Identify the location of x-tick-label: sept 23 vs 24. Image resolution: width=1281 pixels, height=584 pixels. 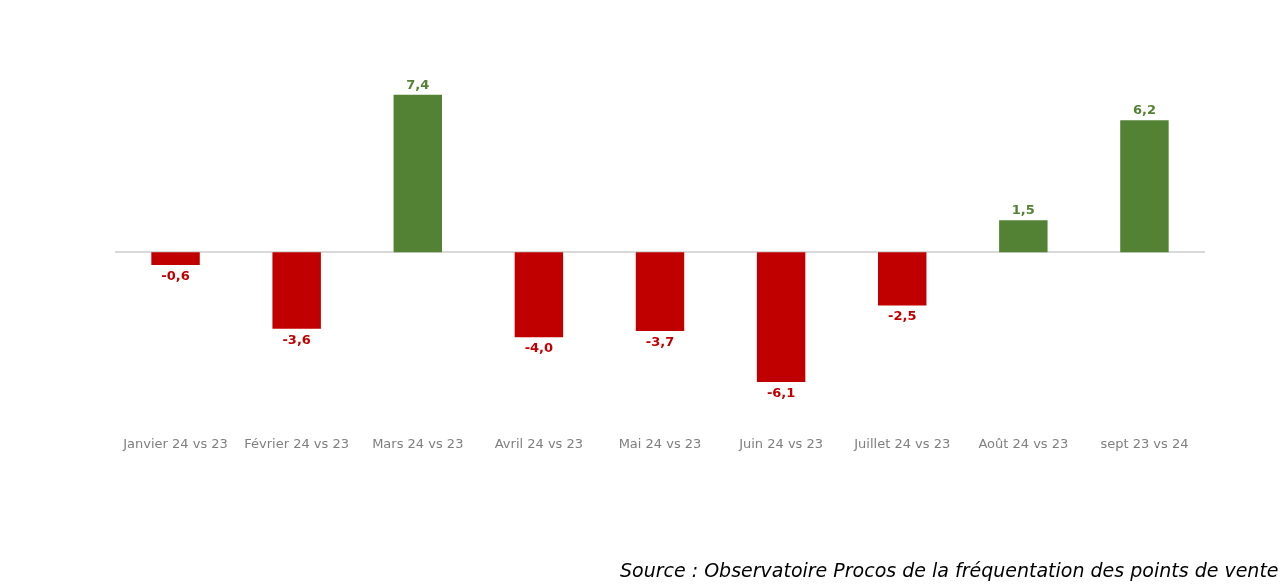
(1144, 443).